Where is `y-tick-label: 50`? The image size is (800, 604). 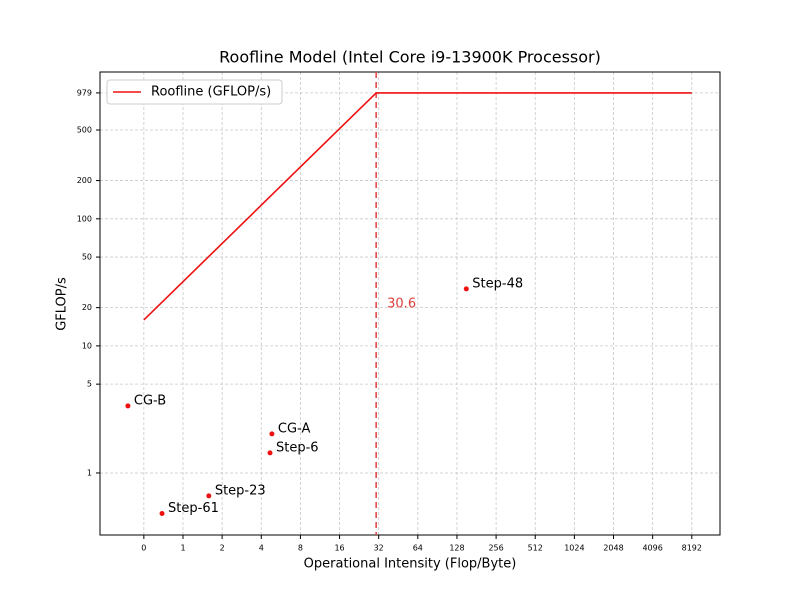 y-tick-label: 50 is located at coordinates (87, 257).